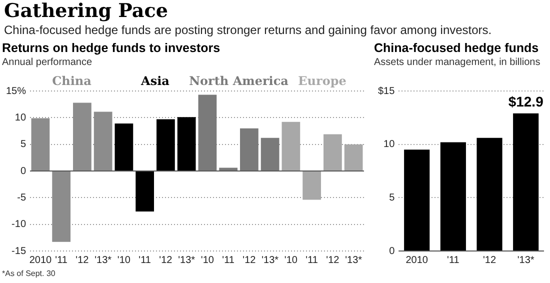  What do you see at coordinates (457, 48) in the screenshot?
I see `chart-title: China-focused hedge funds` at bounding box center [457, 48].